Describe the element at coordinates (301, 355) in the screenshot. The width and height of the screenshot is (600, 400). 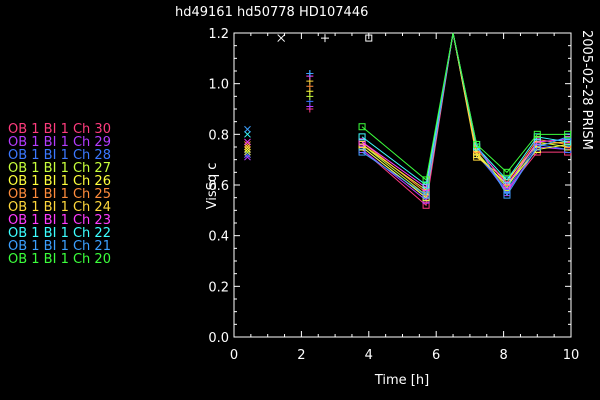
I see `x-tick-label: 2` at that location.